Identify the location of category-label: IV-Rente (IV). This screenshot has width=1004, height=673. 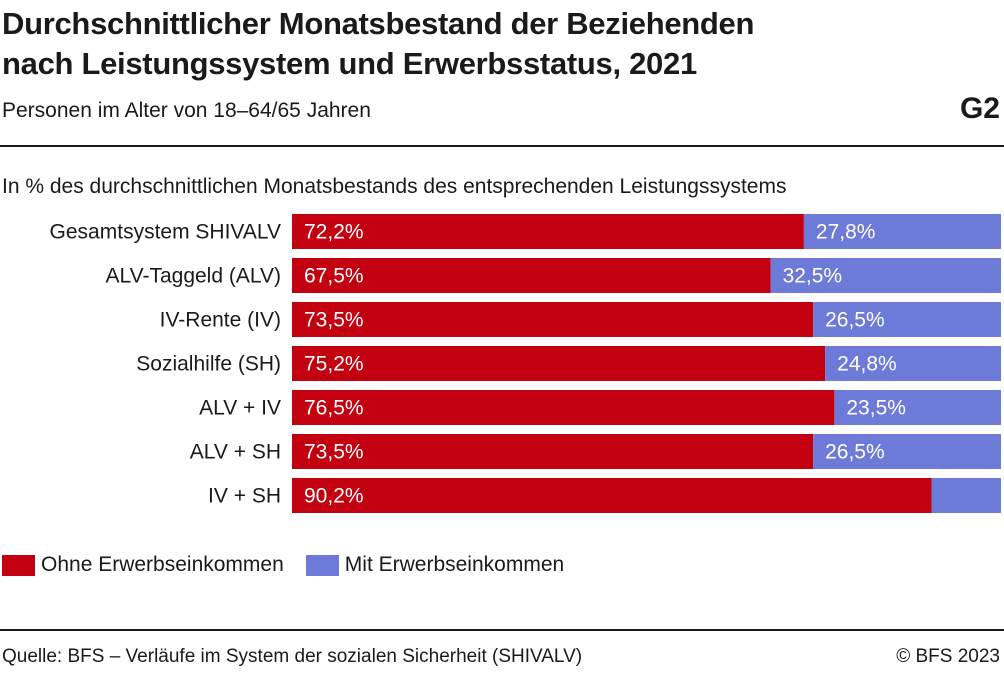
(220, 320).